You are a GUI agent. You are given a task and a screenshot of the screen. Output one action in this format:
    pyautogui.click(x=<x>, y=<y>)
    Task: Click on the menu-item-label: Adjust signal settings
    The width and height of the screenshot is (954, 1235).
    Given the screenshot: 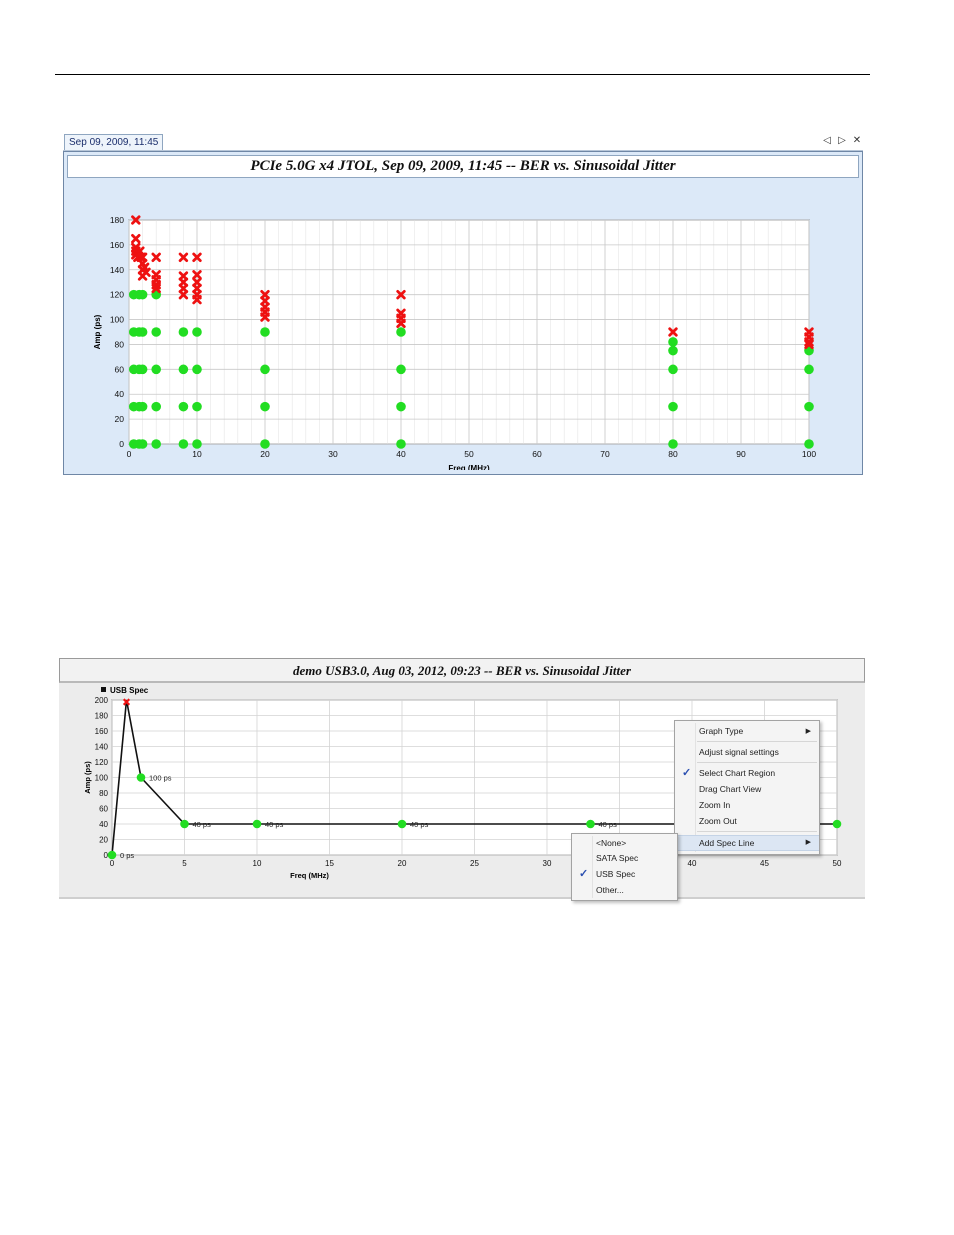 What is the action you would take?
    pyautogui.click(x=739, y=752)
    